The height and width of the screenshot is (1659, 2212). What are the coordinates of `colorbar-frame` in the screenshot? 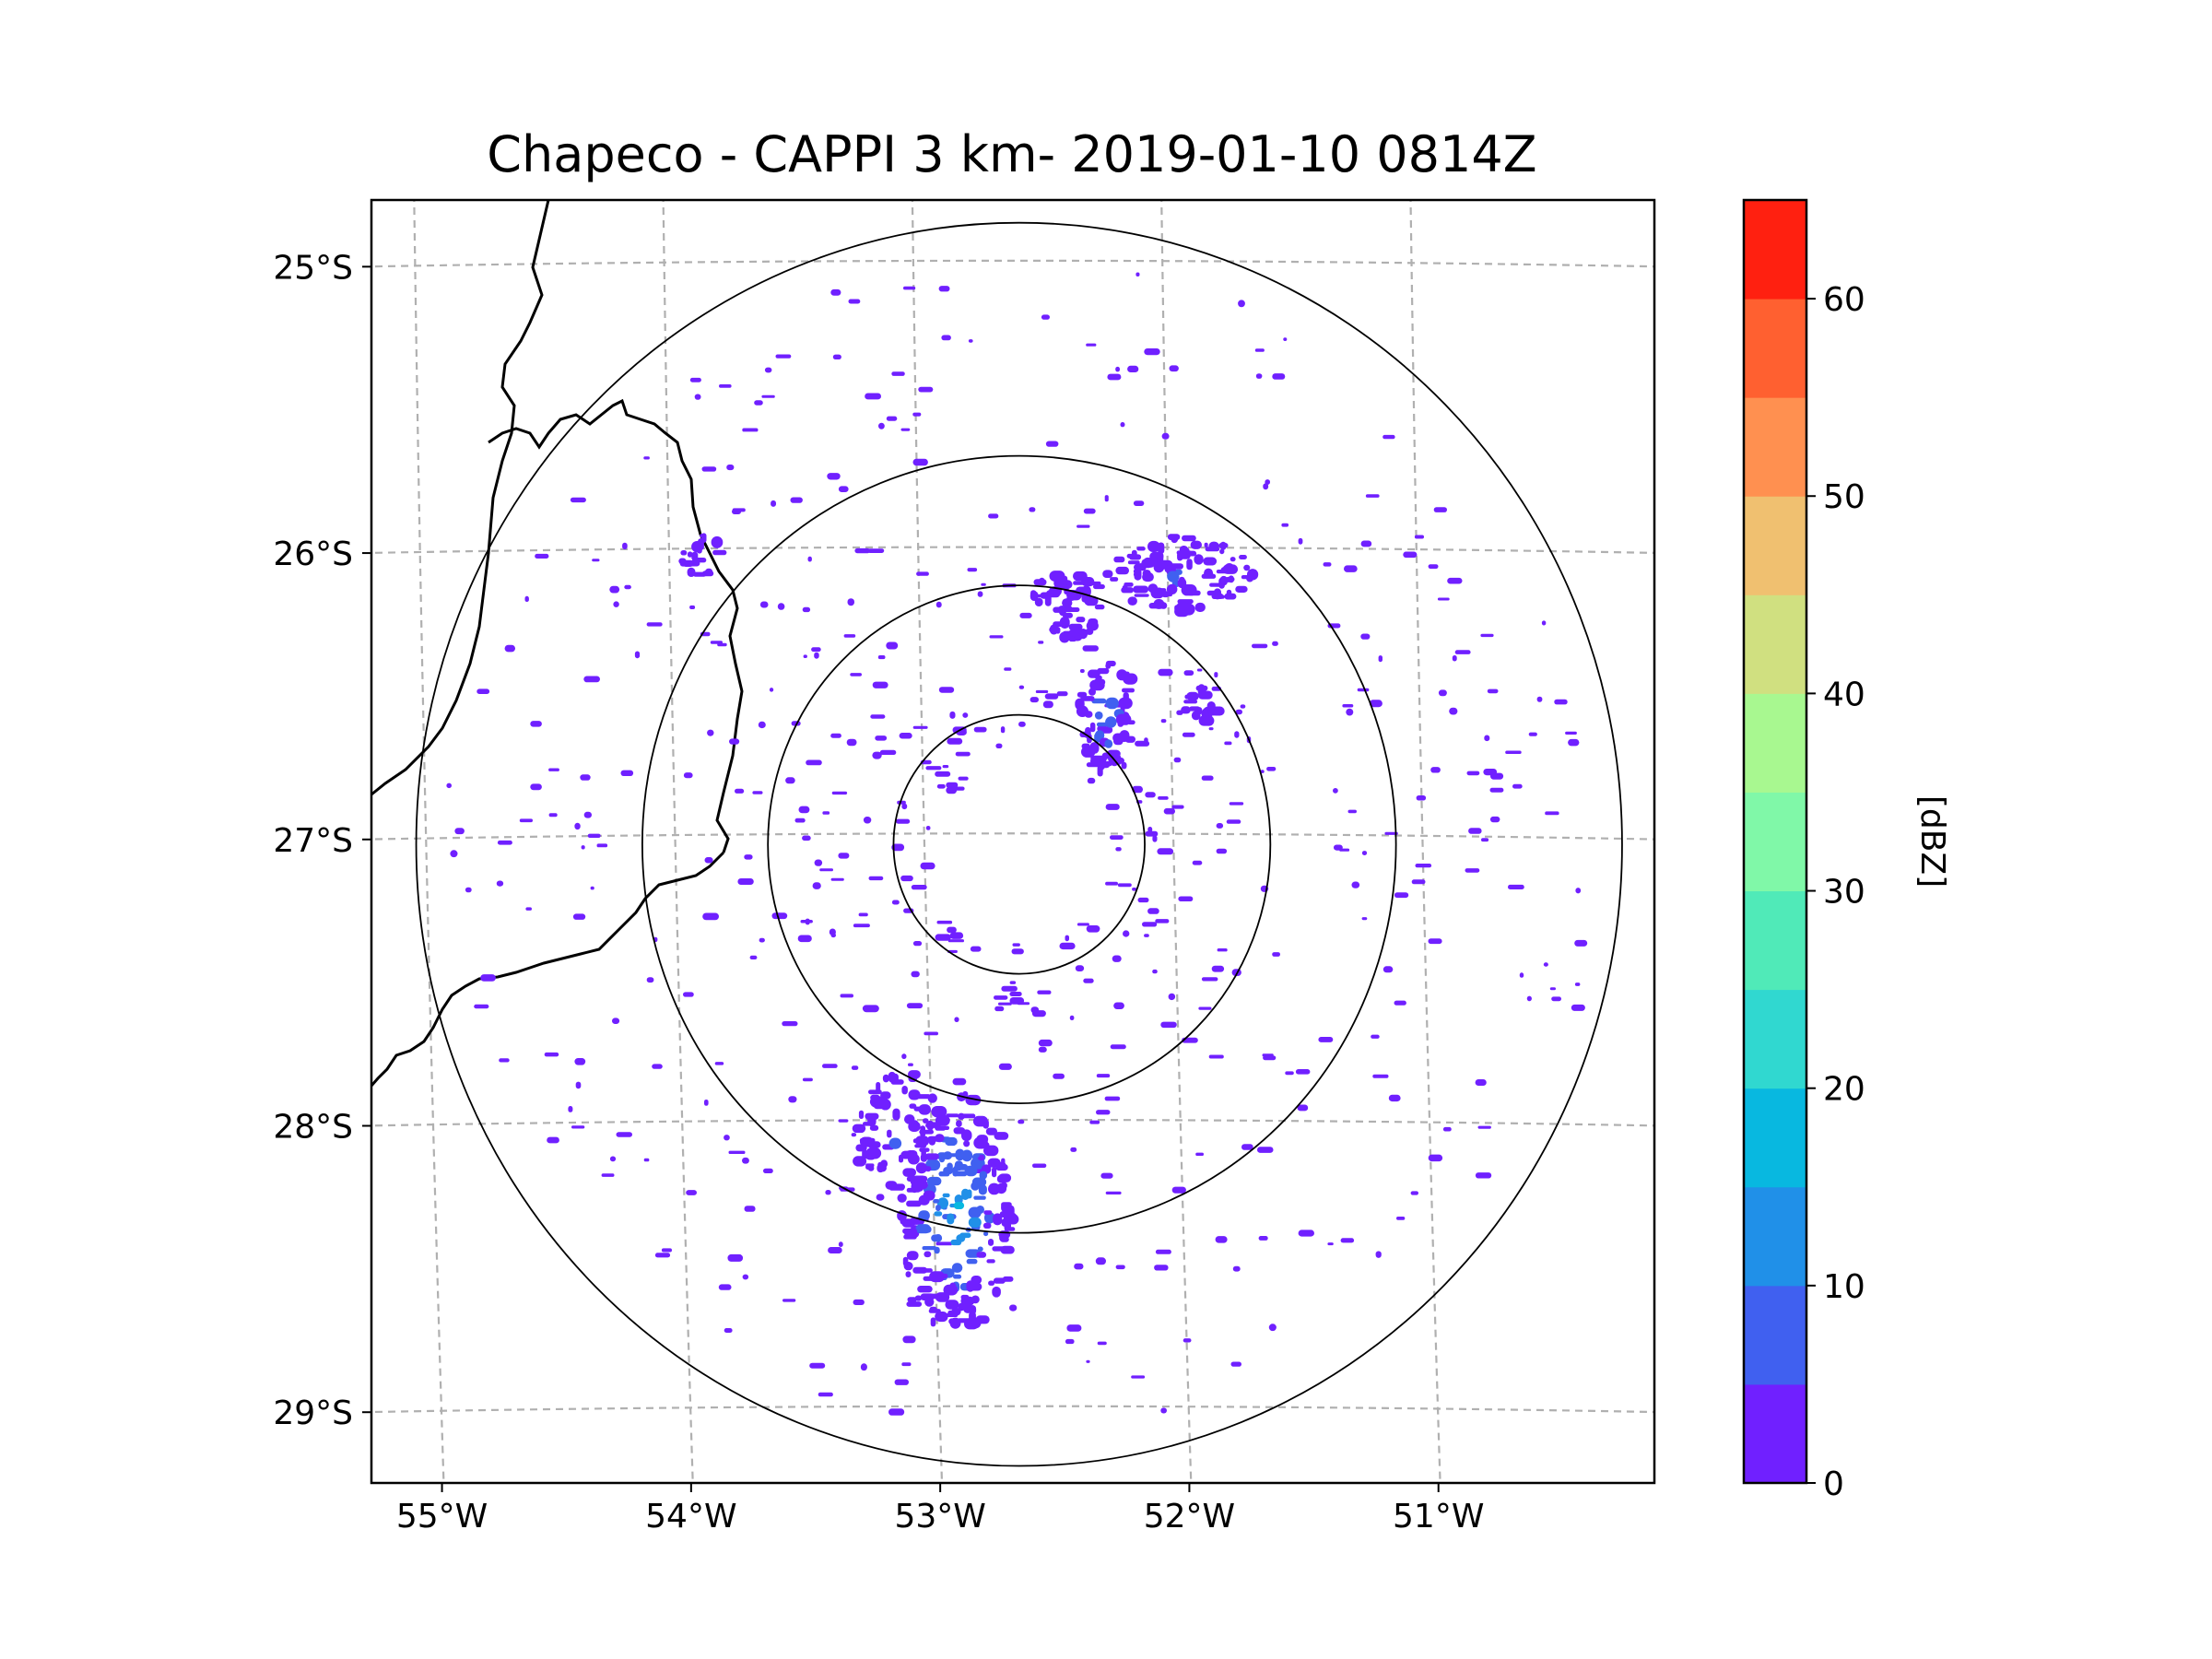 It's located at (1775, 841).